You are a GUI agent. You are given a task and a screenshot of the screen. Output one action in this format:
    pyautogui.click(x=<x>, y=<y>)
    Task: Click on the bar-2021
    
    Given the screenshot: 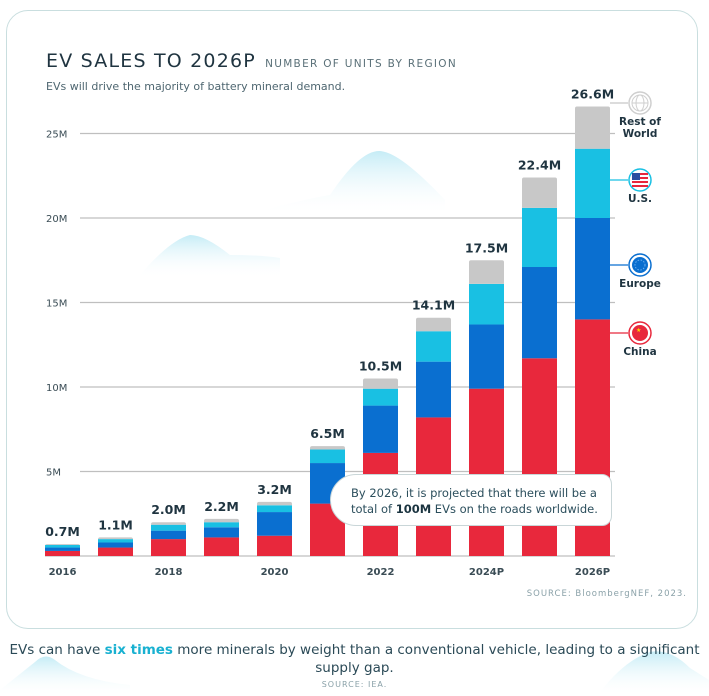 What is the action you would take?
    pyautogui.click(x=327, y=501)
    